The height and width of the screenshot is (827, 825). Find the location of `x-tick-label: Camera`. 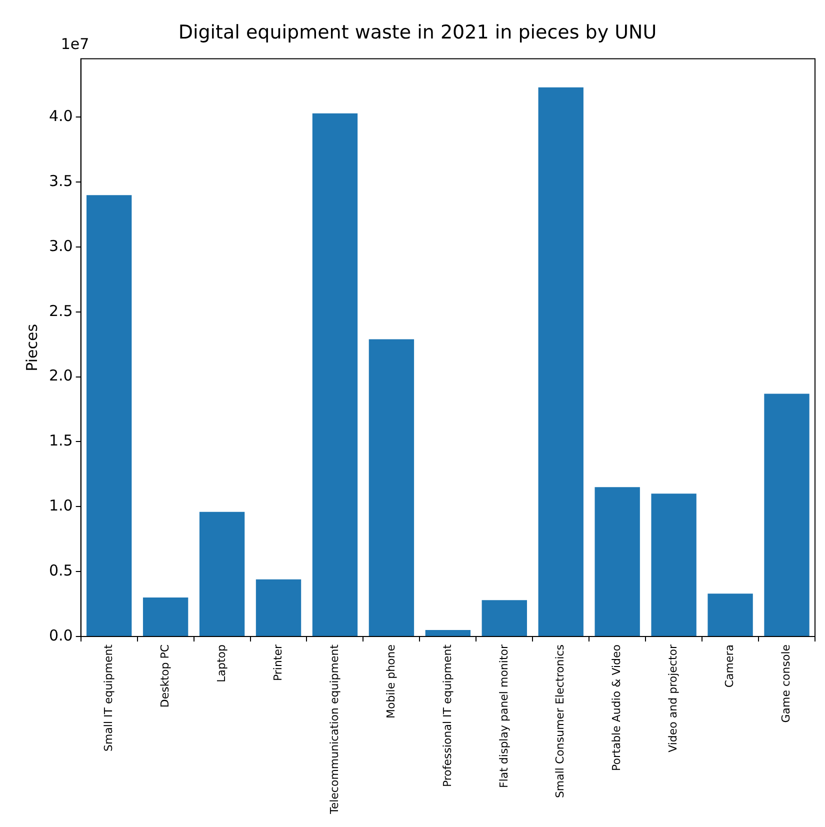

x-tick-label: Camera is located at coordinates (729, 666).